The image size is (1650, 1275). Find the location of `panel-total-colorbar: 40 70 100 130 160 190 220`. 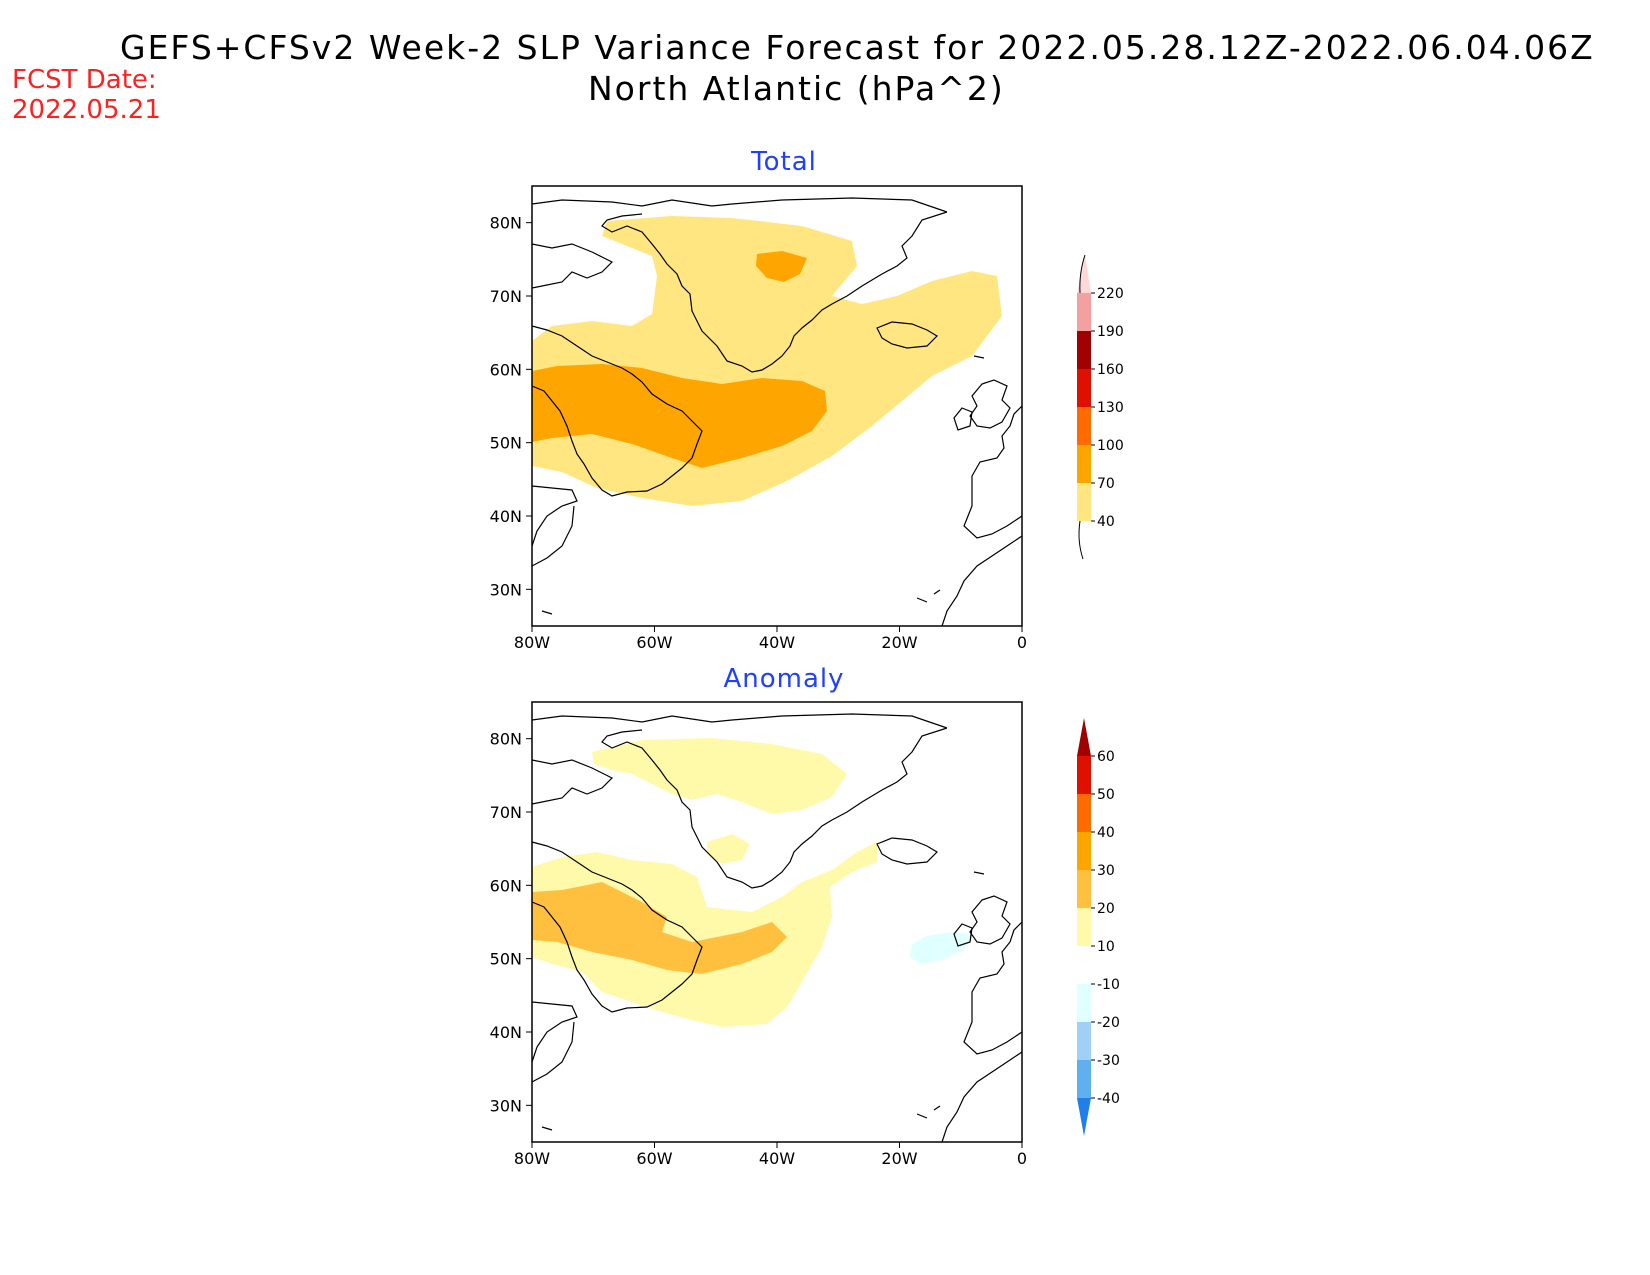

panel-total-colorbar: 40 70 100 130 160 190 220 is located at coordinates (1100, 407).